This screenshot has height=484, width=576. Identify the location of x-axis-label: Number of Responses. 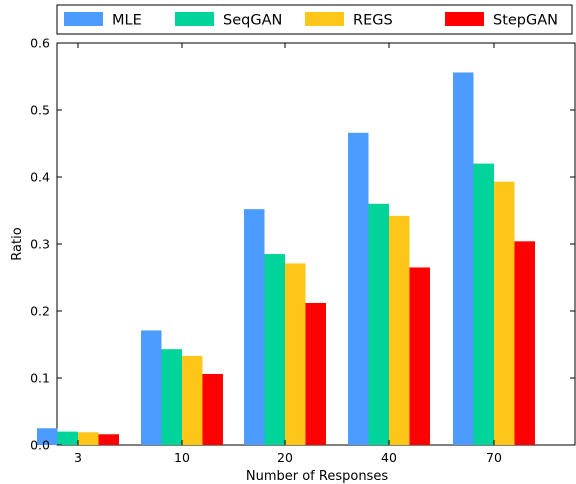
(317, 476).